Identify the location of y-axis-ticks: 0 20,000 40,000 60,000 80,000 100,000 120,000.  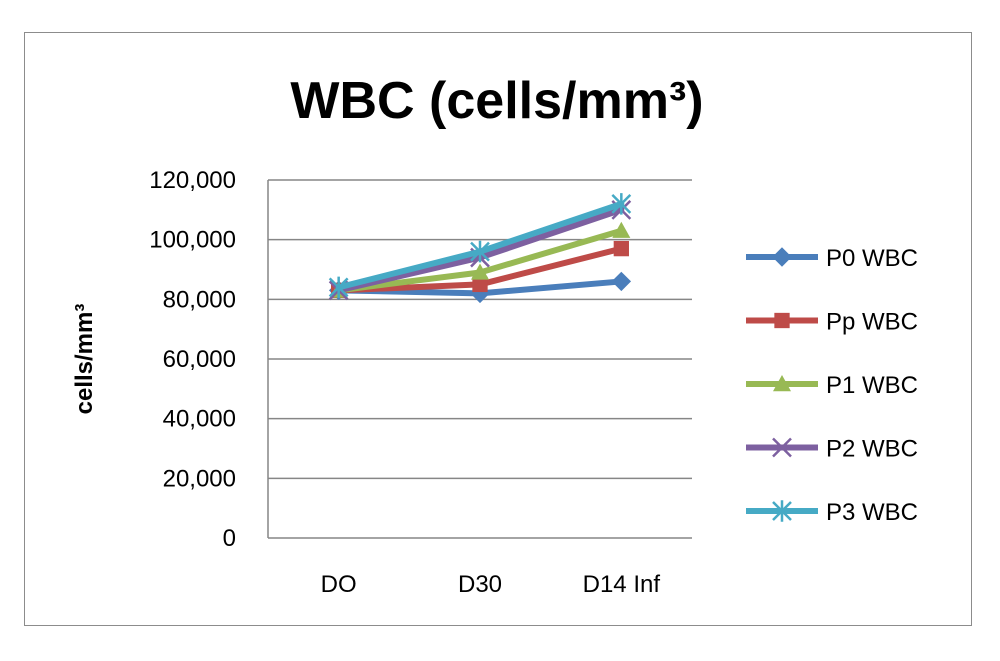
(192, 359).